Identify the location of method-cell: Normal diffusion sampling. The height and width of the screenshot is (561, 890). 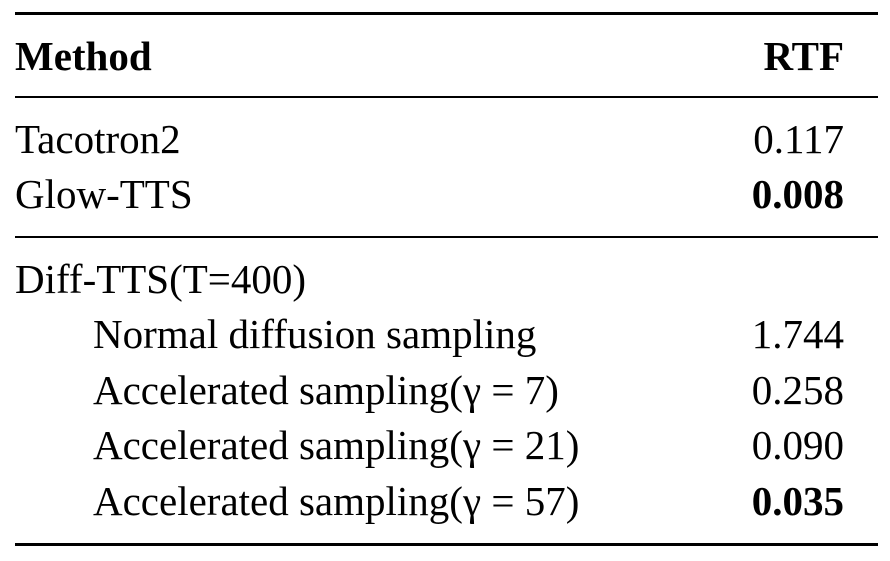
(315, 334).